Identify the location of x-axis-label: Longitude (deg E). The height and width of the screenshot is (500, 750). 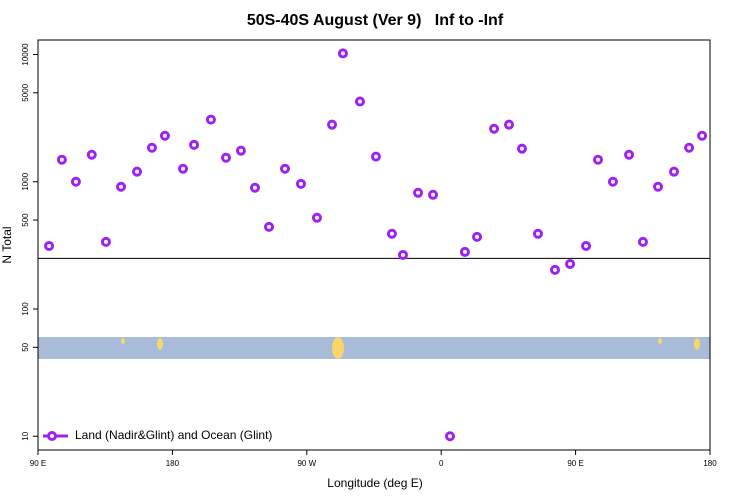
(374, 483).